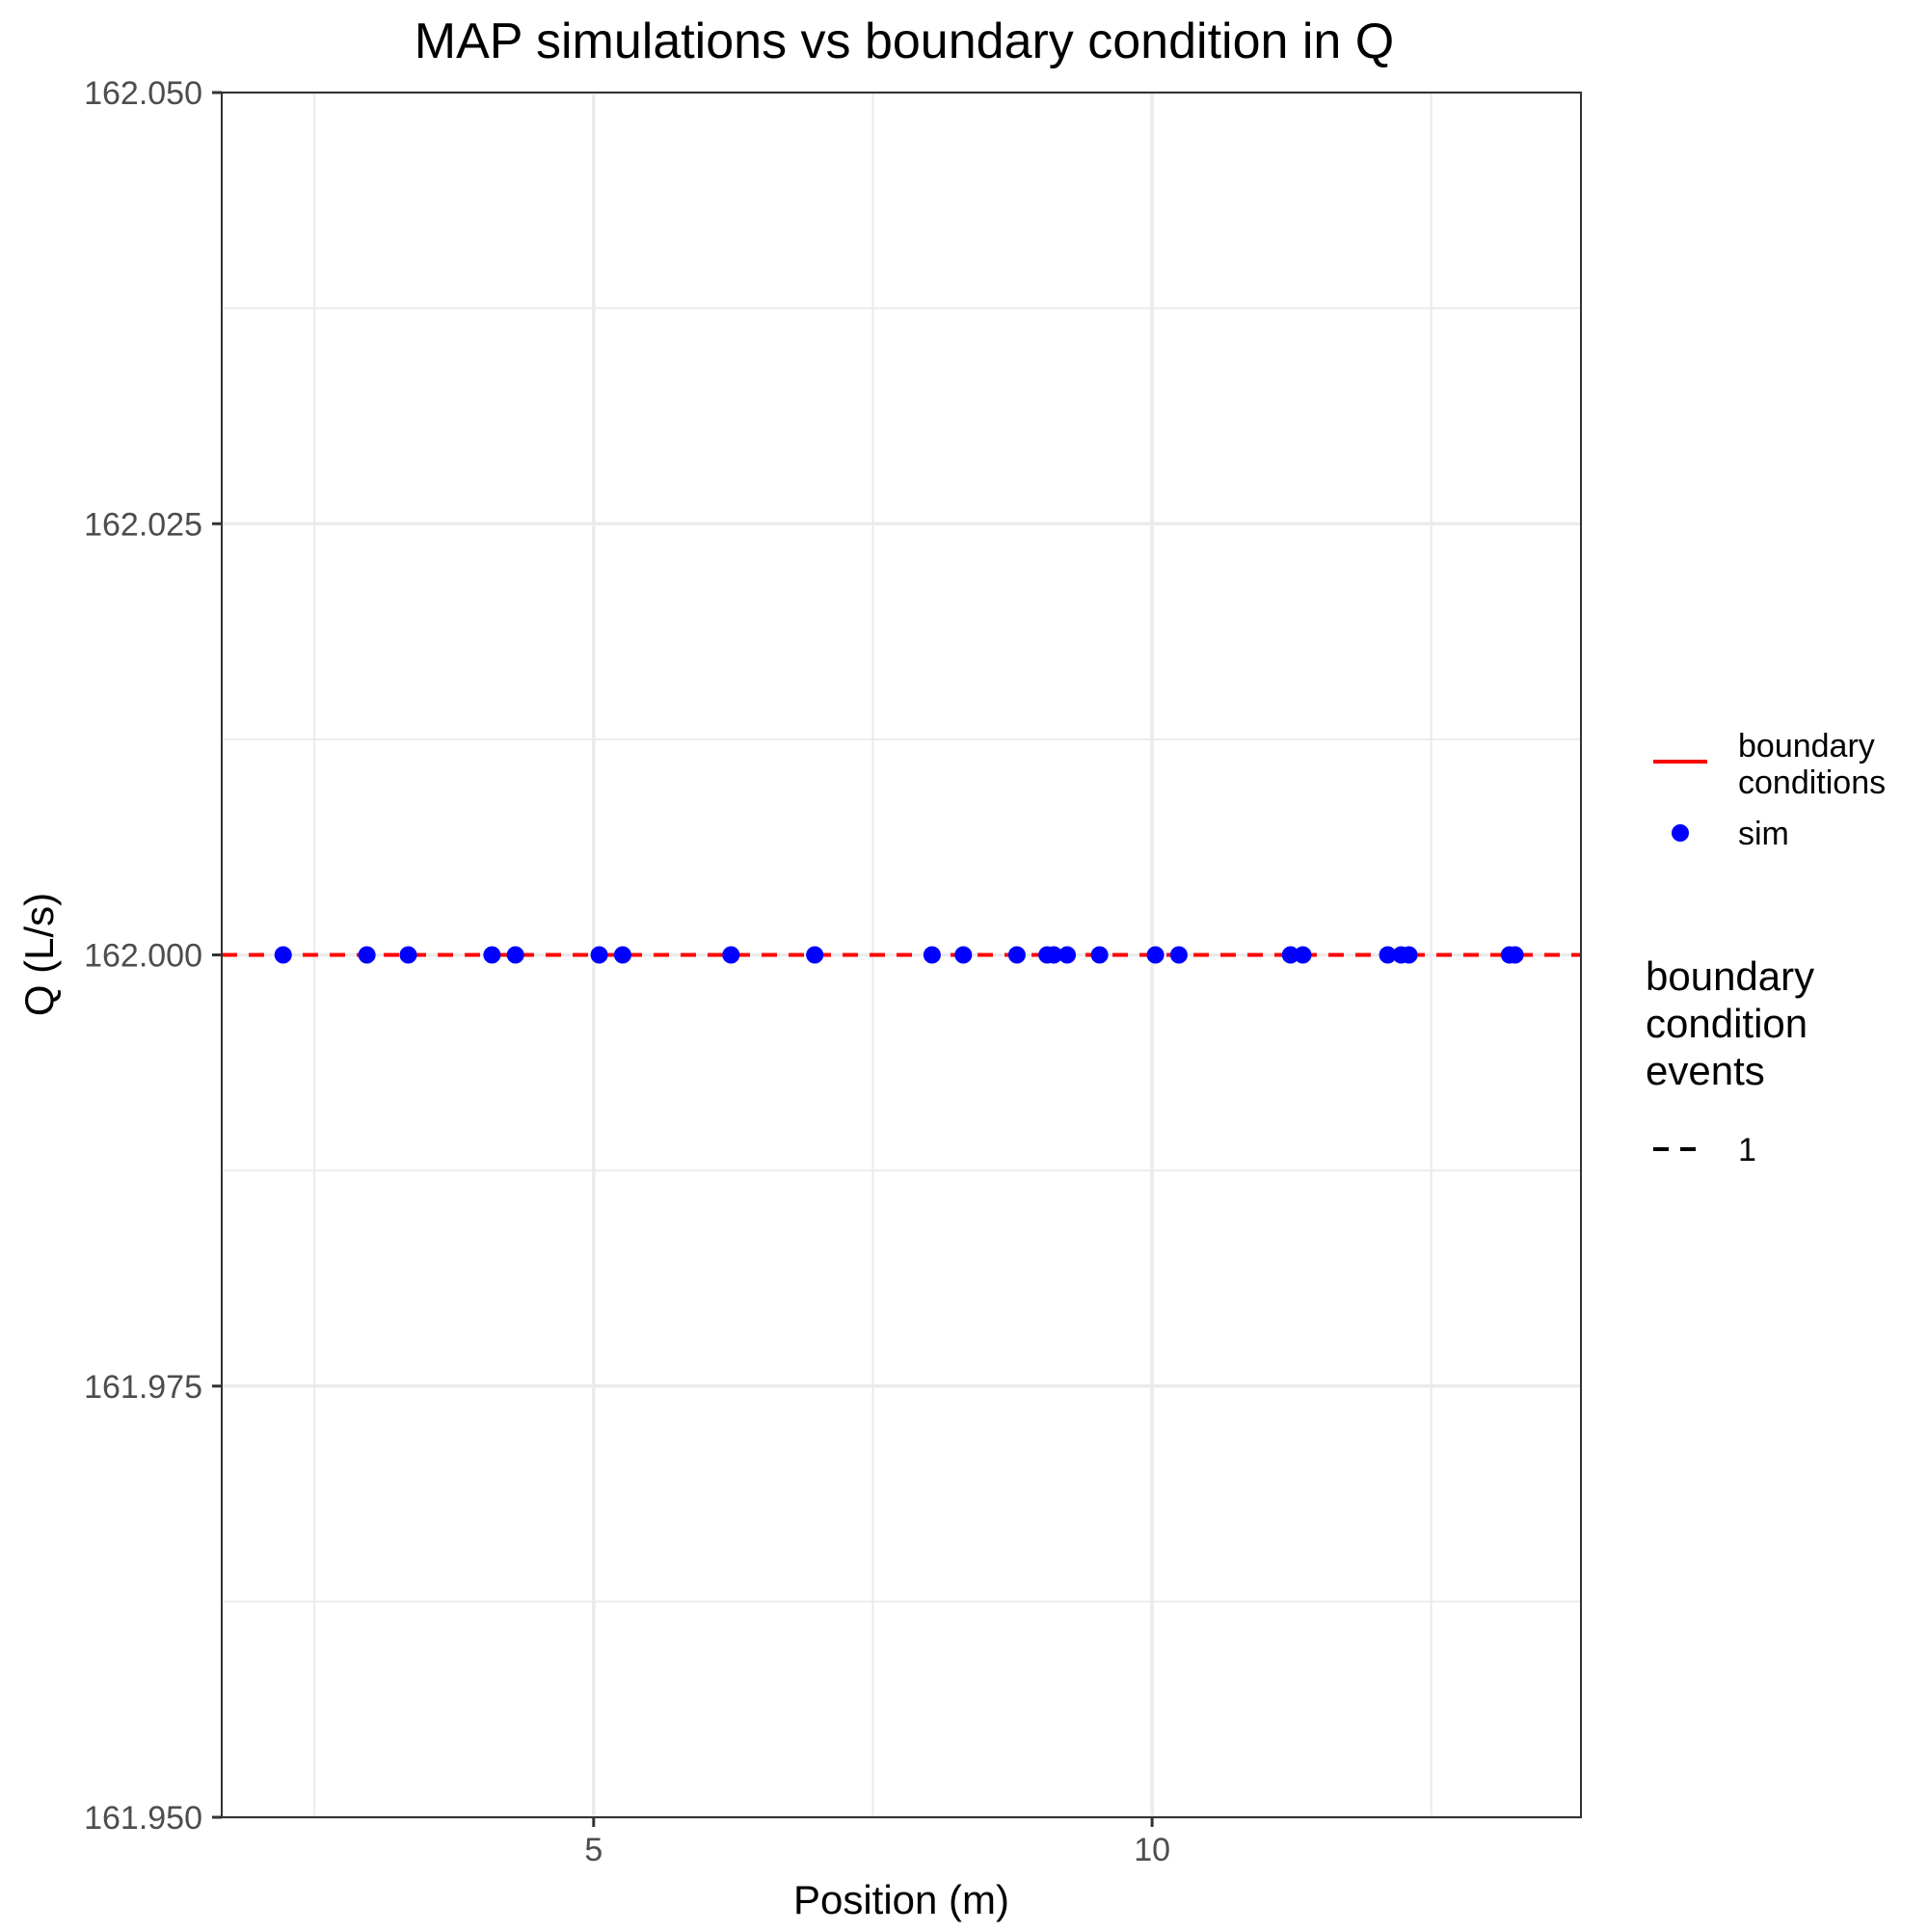 The width and height of the screenshot is (1928, 1932). I want to click on x-tick-label: 5, so click(593, 1850).